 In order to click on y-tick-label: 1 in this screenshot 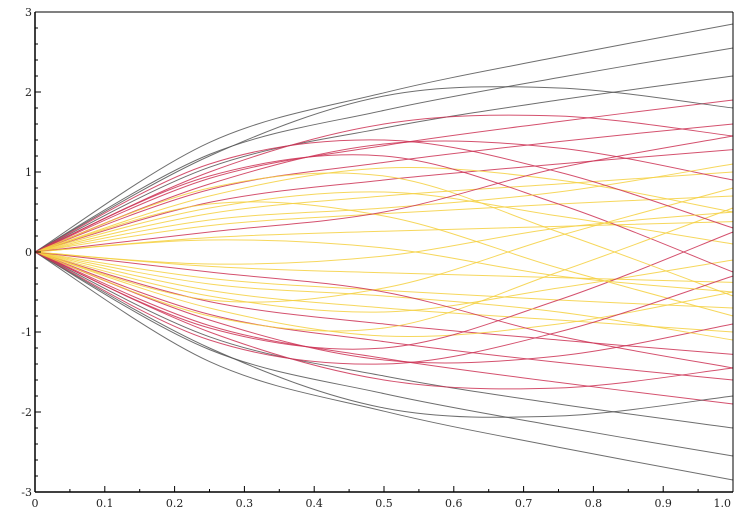, I will do `click(28, 172)`.